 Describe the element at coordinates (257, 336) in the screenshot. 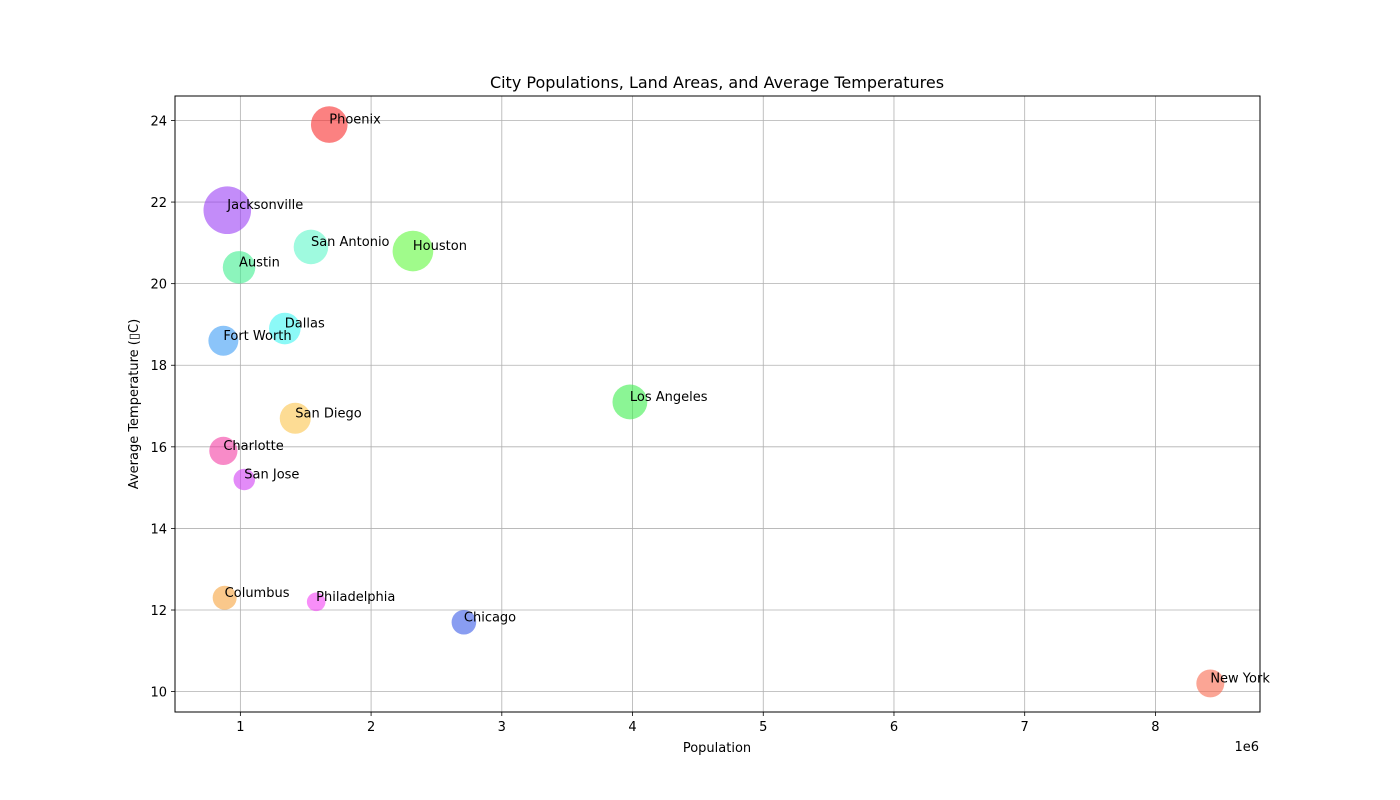

I see `point-label: Fort Worth` at that location.